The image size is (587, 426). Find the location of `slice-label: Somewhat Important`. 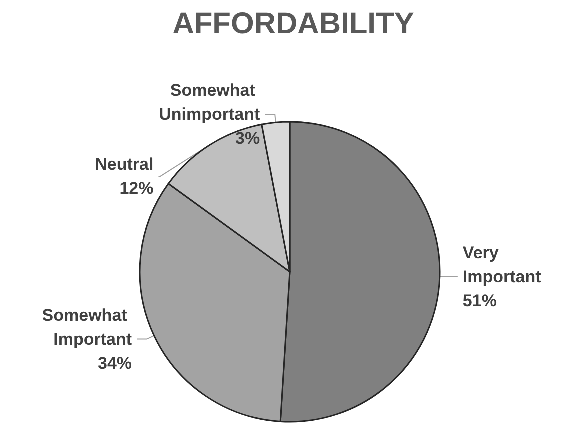

slice-label: Somewhat Important is located at coordinates (87, 327).